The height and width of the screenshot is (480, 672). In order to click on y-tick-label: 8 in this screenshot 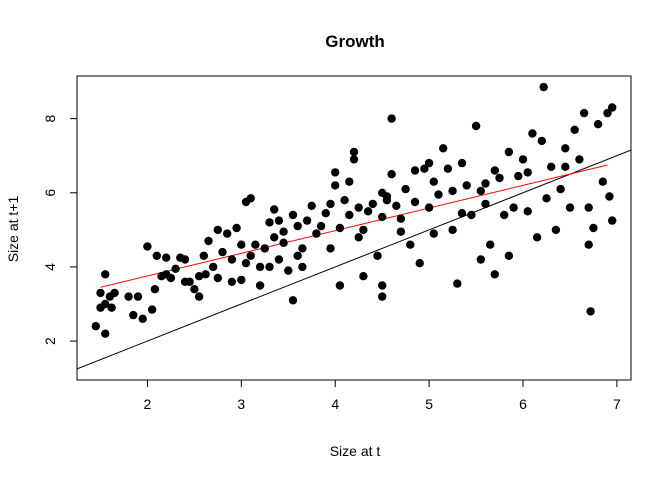, I will do `click(50, 119)`.